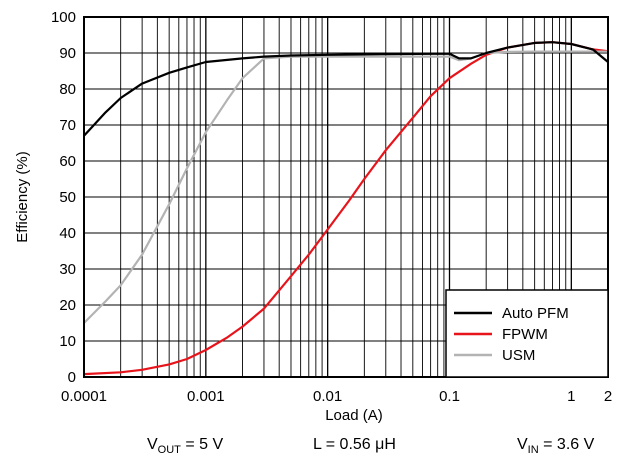 The image size is (635, 468). I want to click on x-tick-label: 1, so click(571, 396).